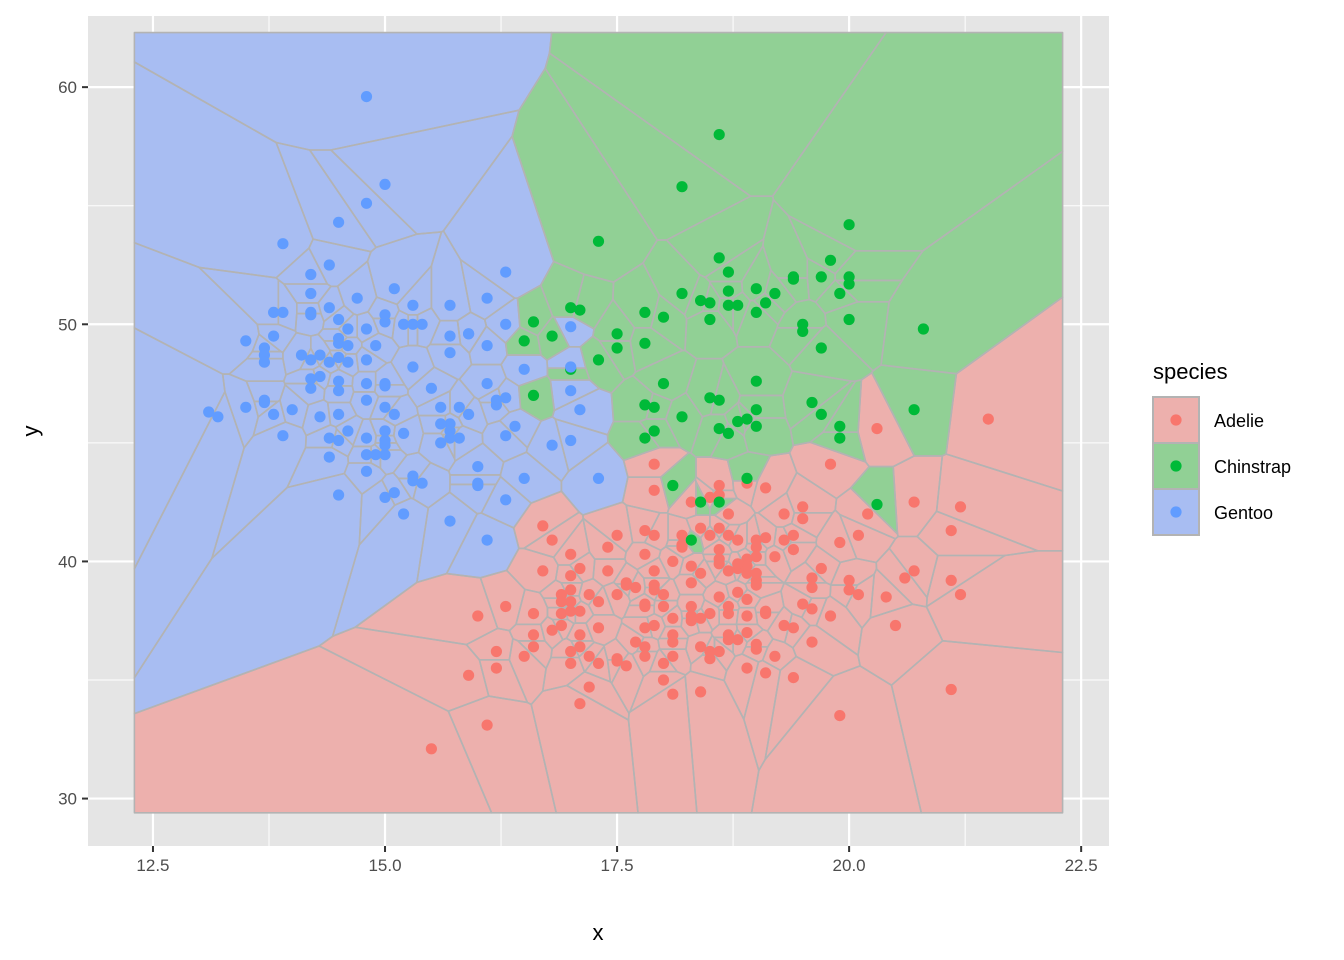 Image resolution: width=1344 pixels, height=960 pixels. I want to click on x-axis-title: x, so click(598, 932).